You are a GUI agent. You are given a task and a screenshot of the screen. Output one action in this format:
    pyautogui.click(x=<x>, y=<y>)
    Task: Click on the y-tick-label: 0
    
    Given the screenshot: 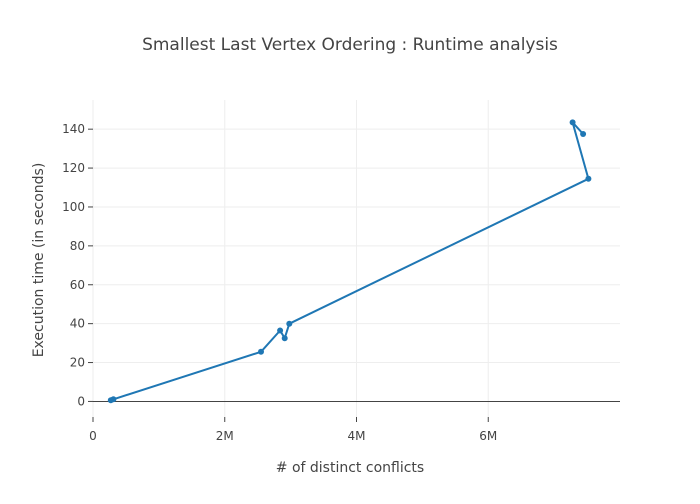 What is the action you would take?
    pyautogui.click(x=81, y=401)
    